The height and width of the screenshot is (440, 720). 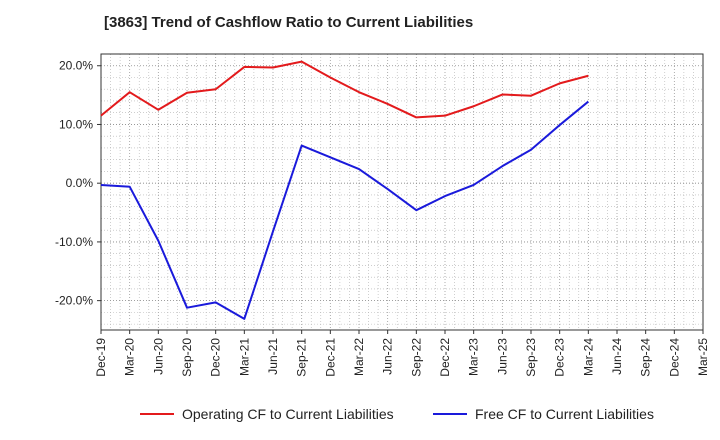 What do you see at coordinates (216, 357) in the screenshot?
I see `x-tick-label: Dec-20` at bounding box center [216, 357].